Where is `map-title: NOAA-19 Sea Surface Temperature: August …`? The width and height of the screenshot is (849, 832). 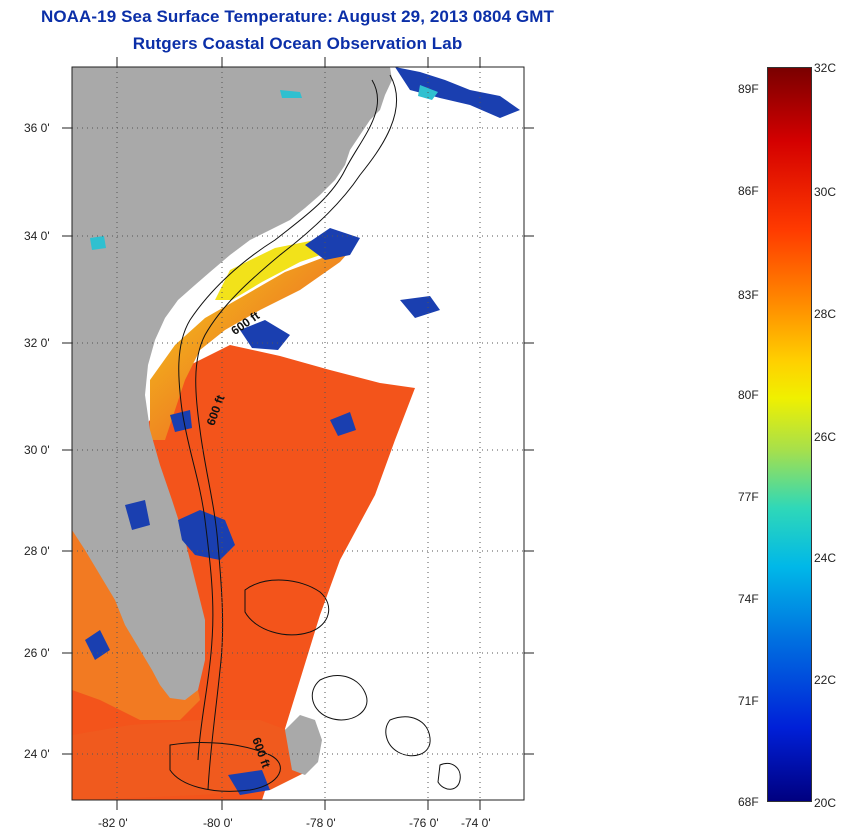
map-title: NOAA-19 Sea Surface Temperature: August … is located at coordinates (297, 16).